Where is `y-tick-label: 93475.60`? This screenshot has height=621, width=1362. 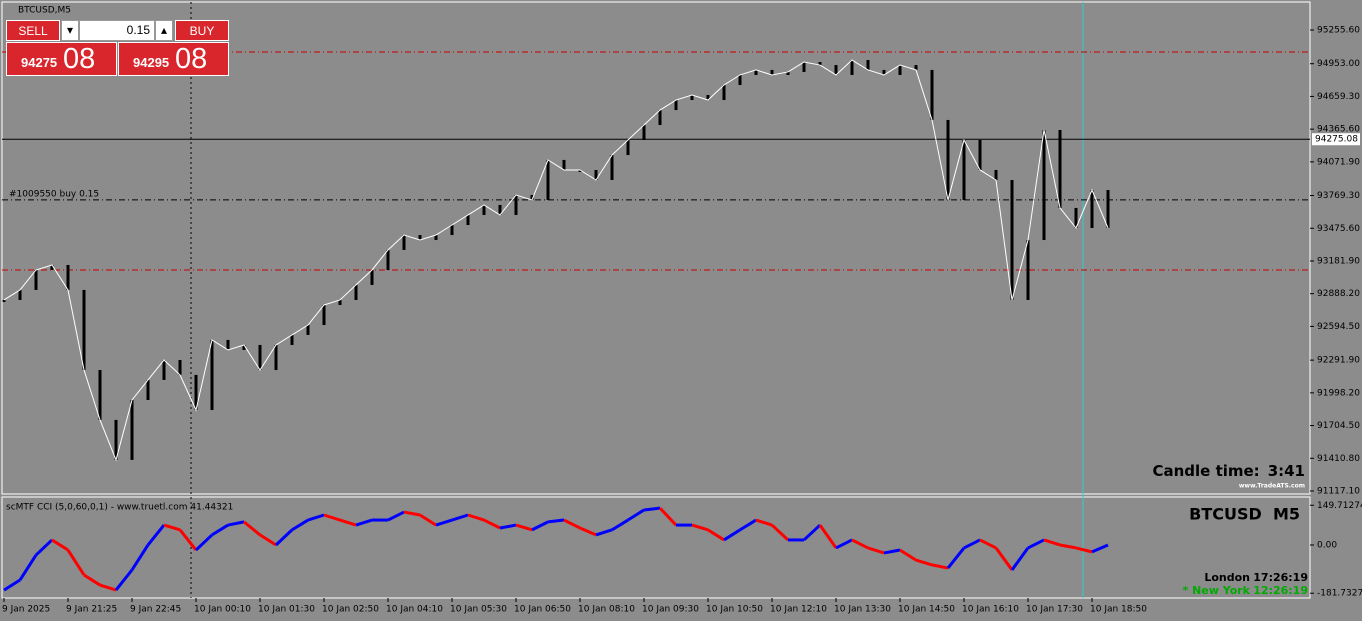 y-tick-label: 93475.60 is located at coordinates (1338, 229).